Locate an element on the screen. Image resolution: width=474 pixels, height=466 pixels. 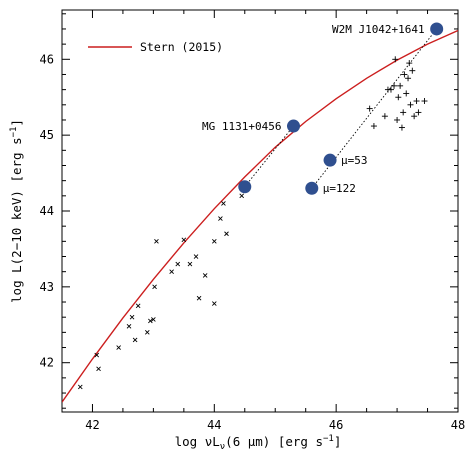
x-marker-points is located at coordinates (161, 291).